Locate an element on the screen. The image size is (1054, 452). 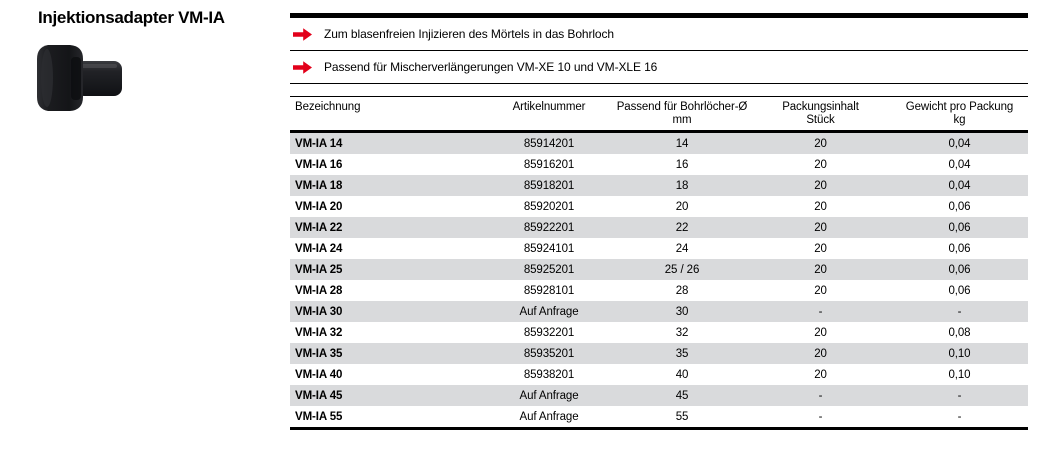
cell-bezeichnung: VM-IA 40 is located at coordinates (319, 374).